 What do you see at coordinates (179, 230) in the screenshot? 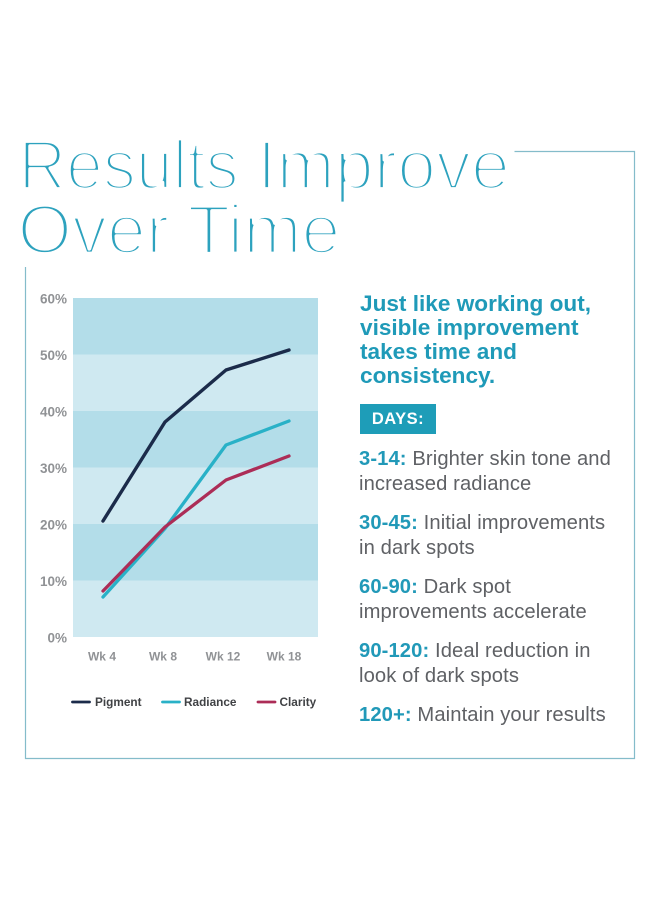
I see `svg-text: Over Time` at bounding box center [179, 230].